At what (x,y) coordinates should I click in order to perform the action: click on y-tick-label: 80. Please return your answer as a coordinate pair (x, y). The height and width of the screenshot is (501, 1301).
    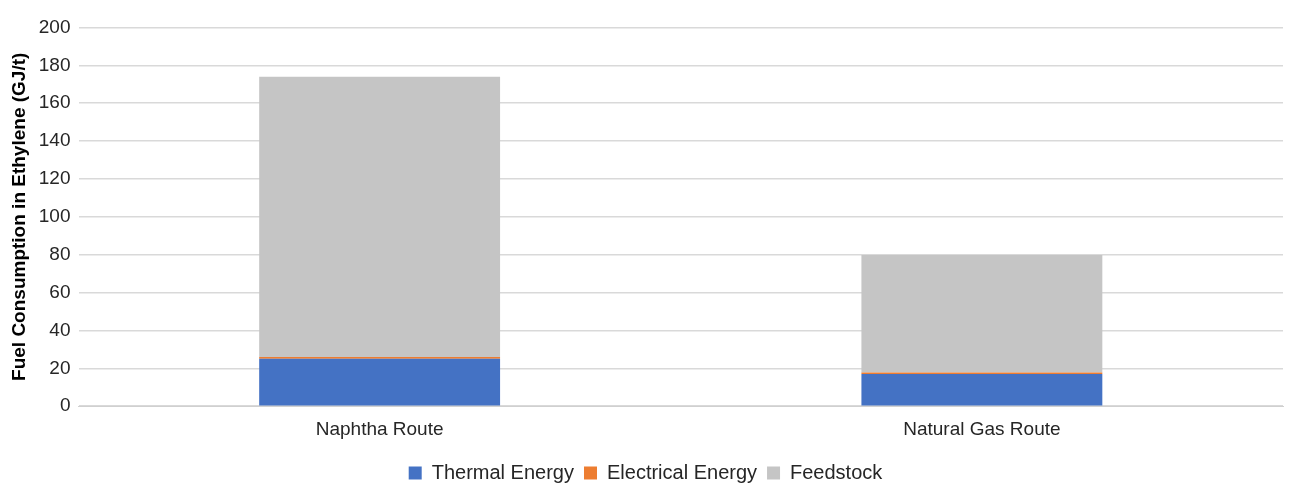
    Looking at the image, I should click on (60, 253).